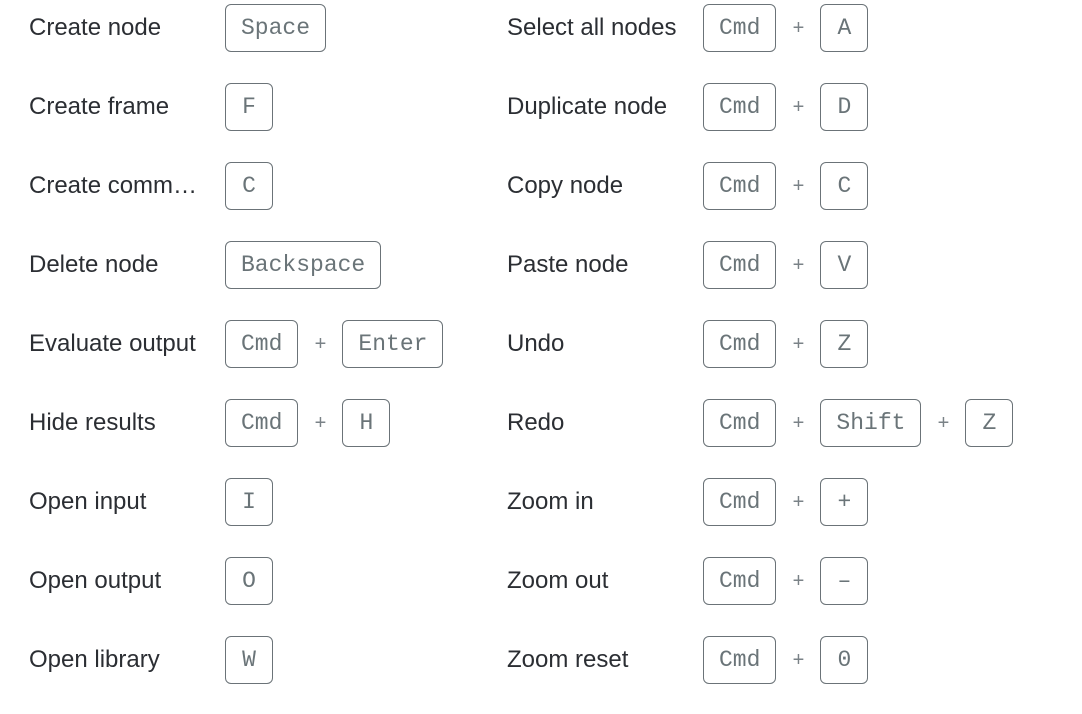 The image size is (1082, 714). I want to click on shortcut-label: Open input, so click(88, 501).